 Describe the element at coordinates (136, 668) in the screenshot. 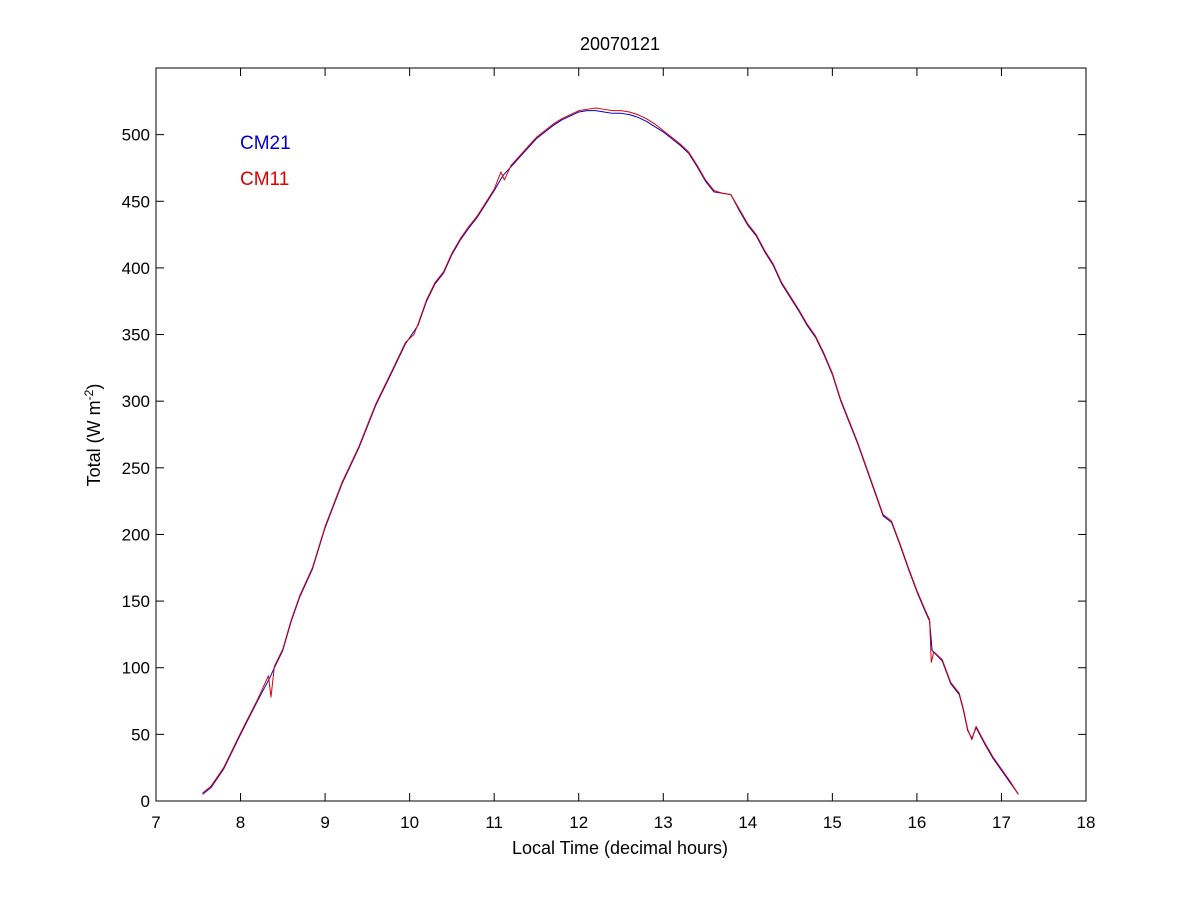

I see `y-tick-label: 100` at that location.